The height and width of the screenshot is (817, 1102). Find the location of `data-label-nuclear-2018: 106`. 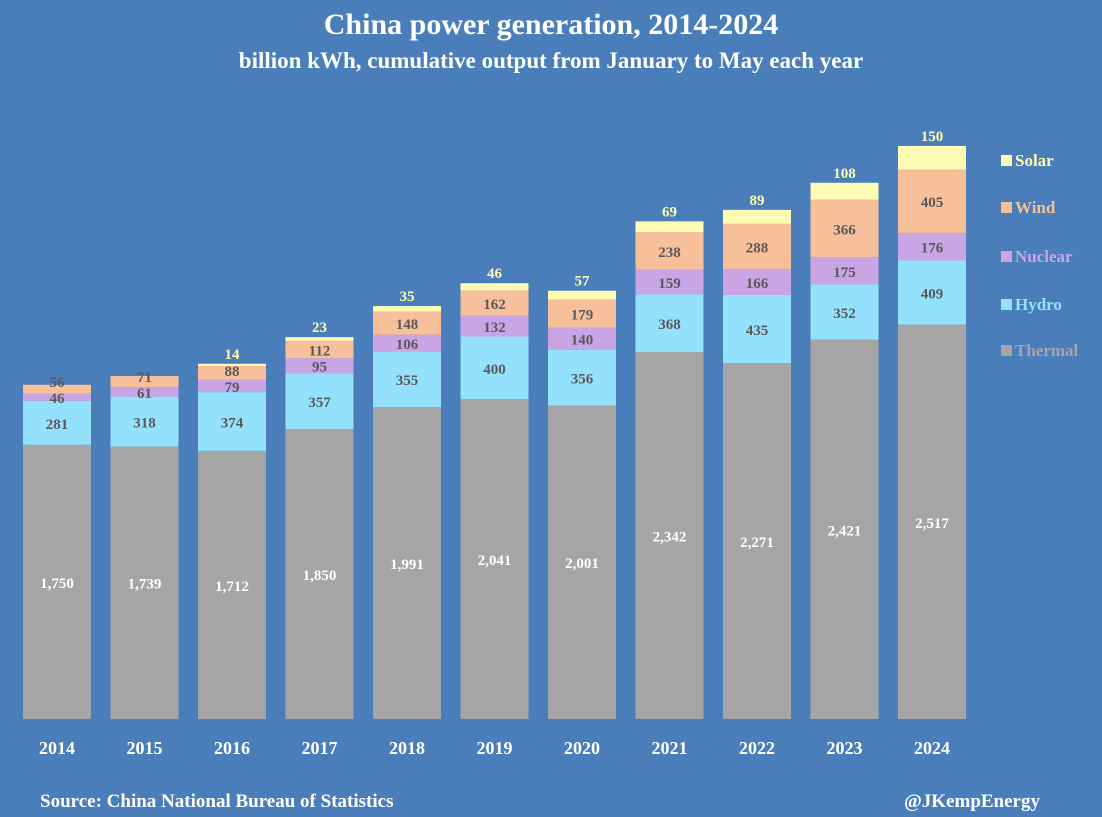

data-label-nuclear-2018: 106 is located at coordinates (407, 345).